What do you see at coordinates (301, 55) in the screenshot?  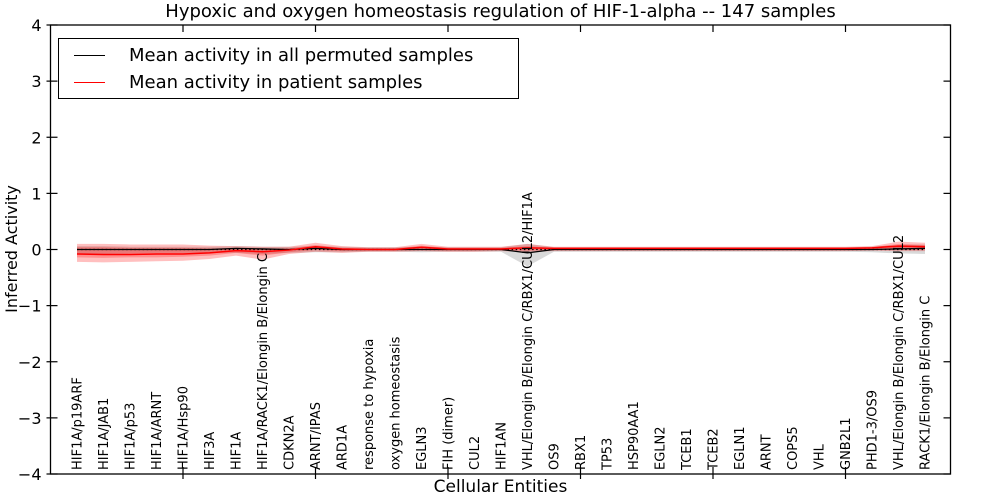 I see `legend-label-permuted: Mean activity in all permuted samples` at bounding box center [301, 55].